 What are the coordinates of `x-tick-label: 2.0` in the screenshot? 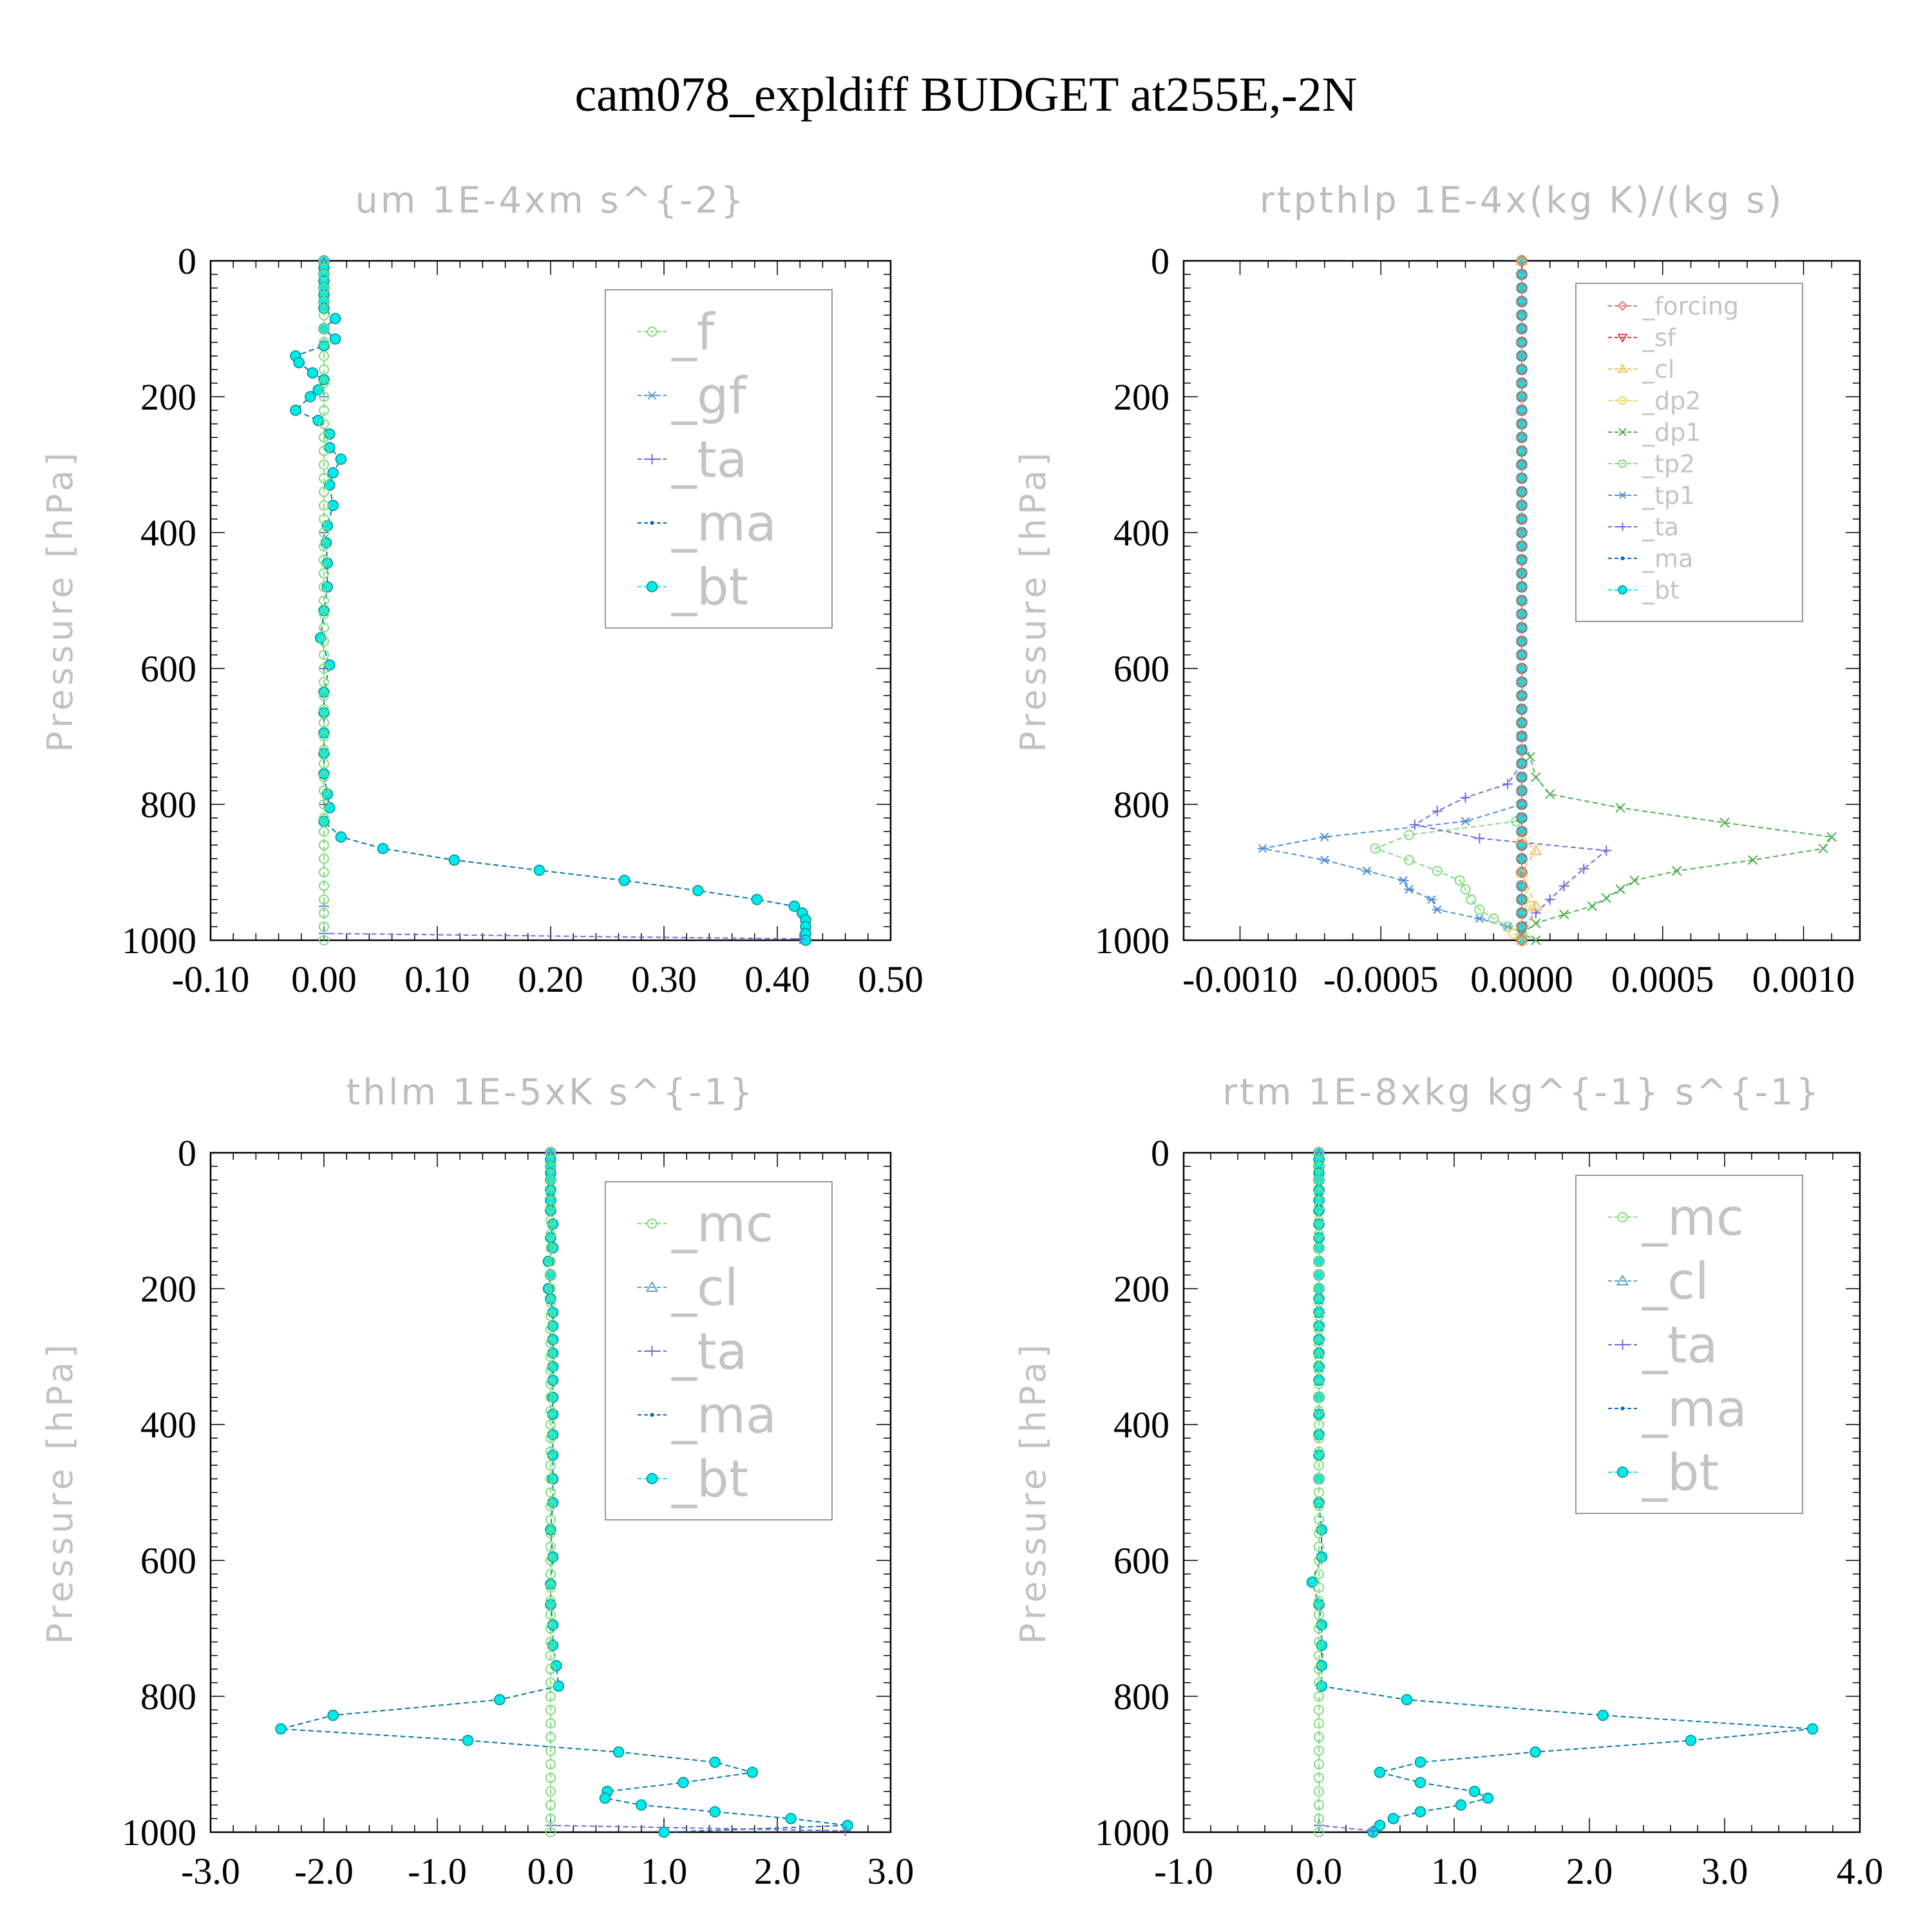 It's located at (778, 1871).